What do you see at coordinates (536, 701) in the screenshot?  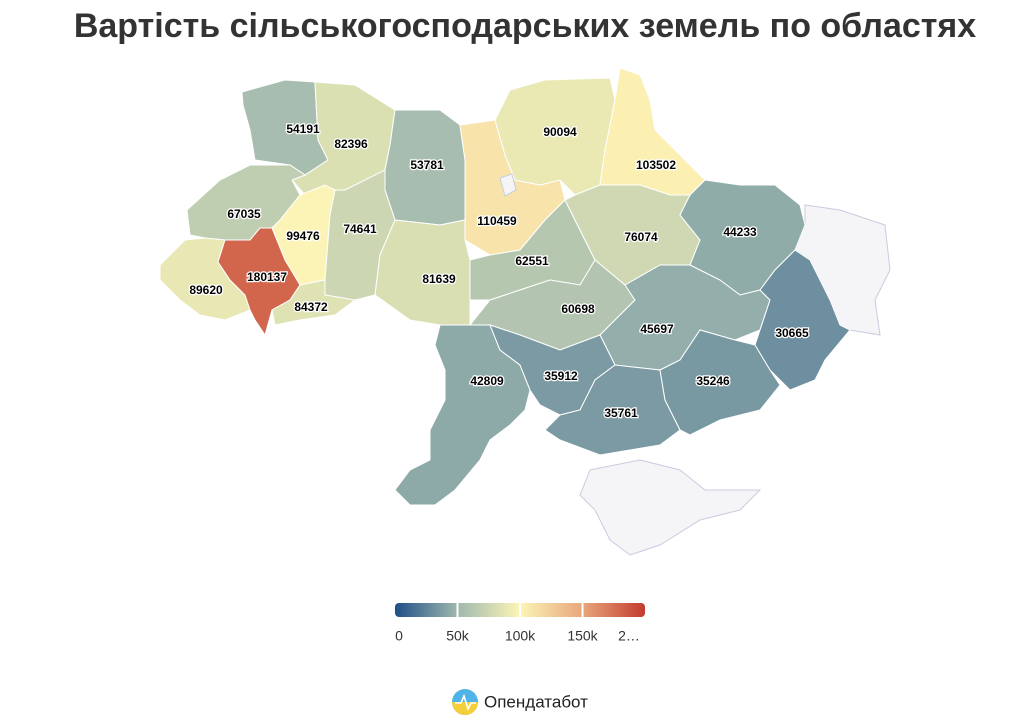 I see `brand-name: Опендатабот` at bounding box center [536, 701].